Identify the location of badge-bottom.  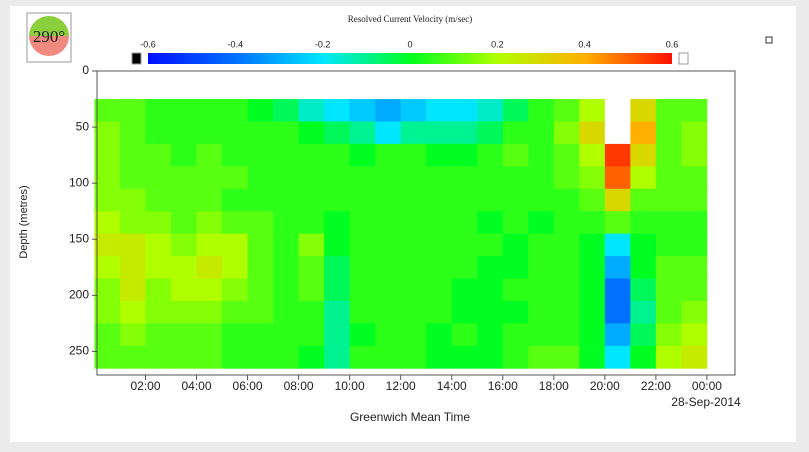
(49, 46).